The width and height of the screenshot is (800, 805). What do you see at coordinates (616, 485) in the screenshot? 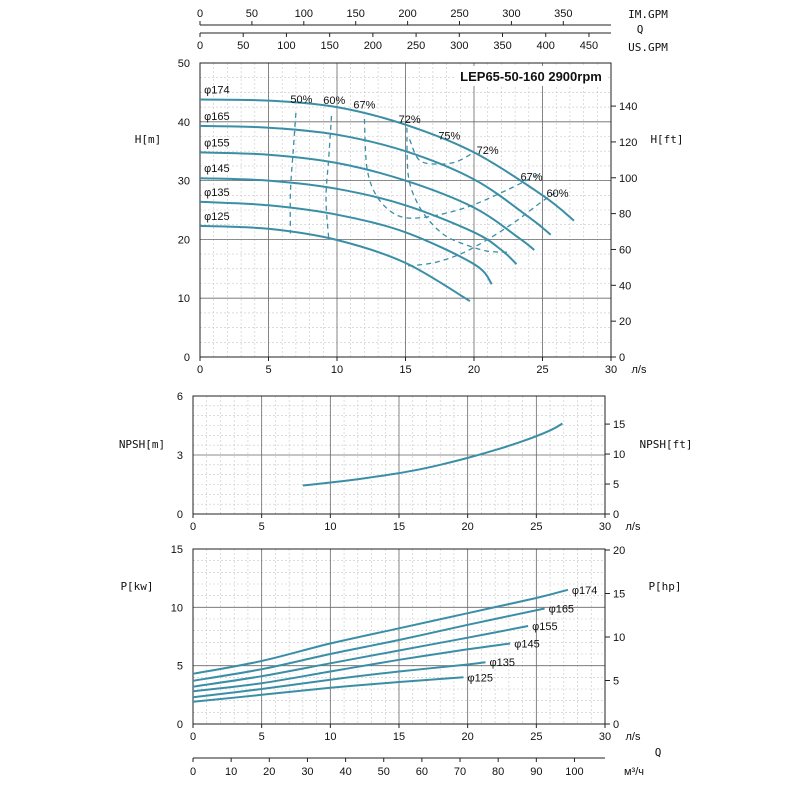
I see `npsh-right-tick-label: 5` at bounding box center [616, 485].